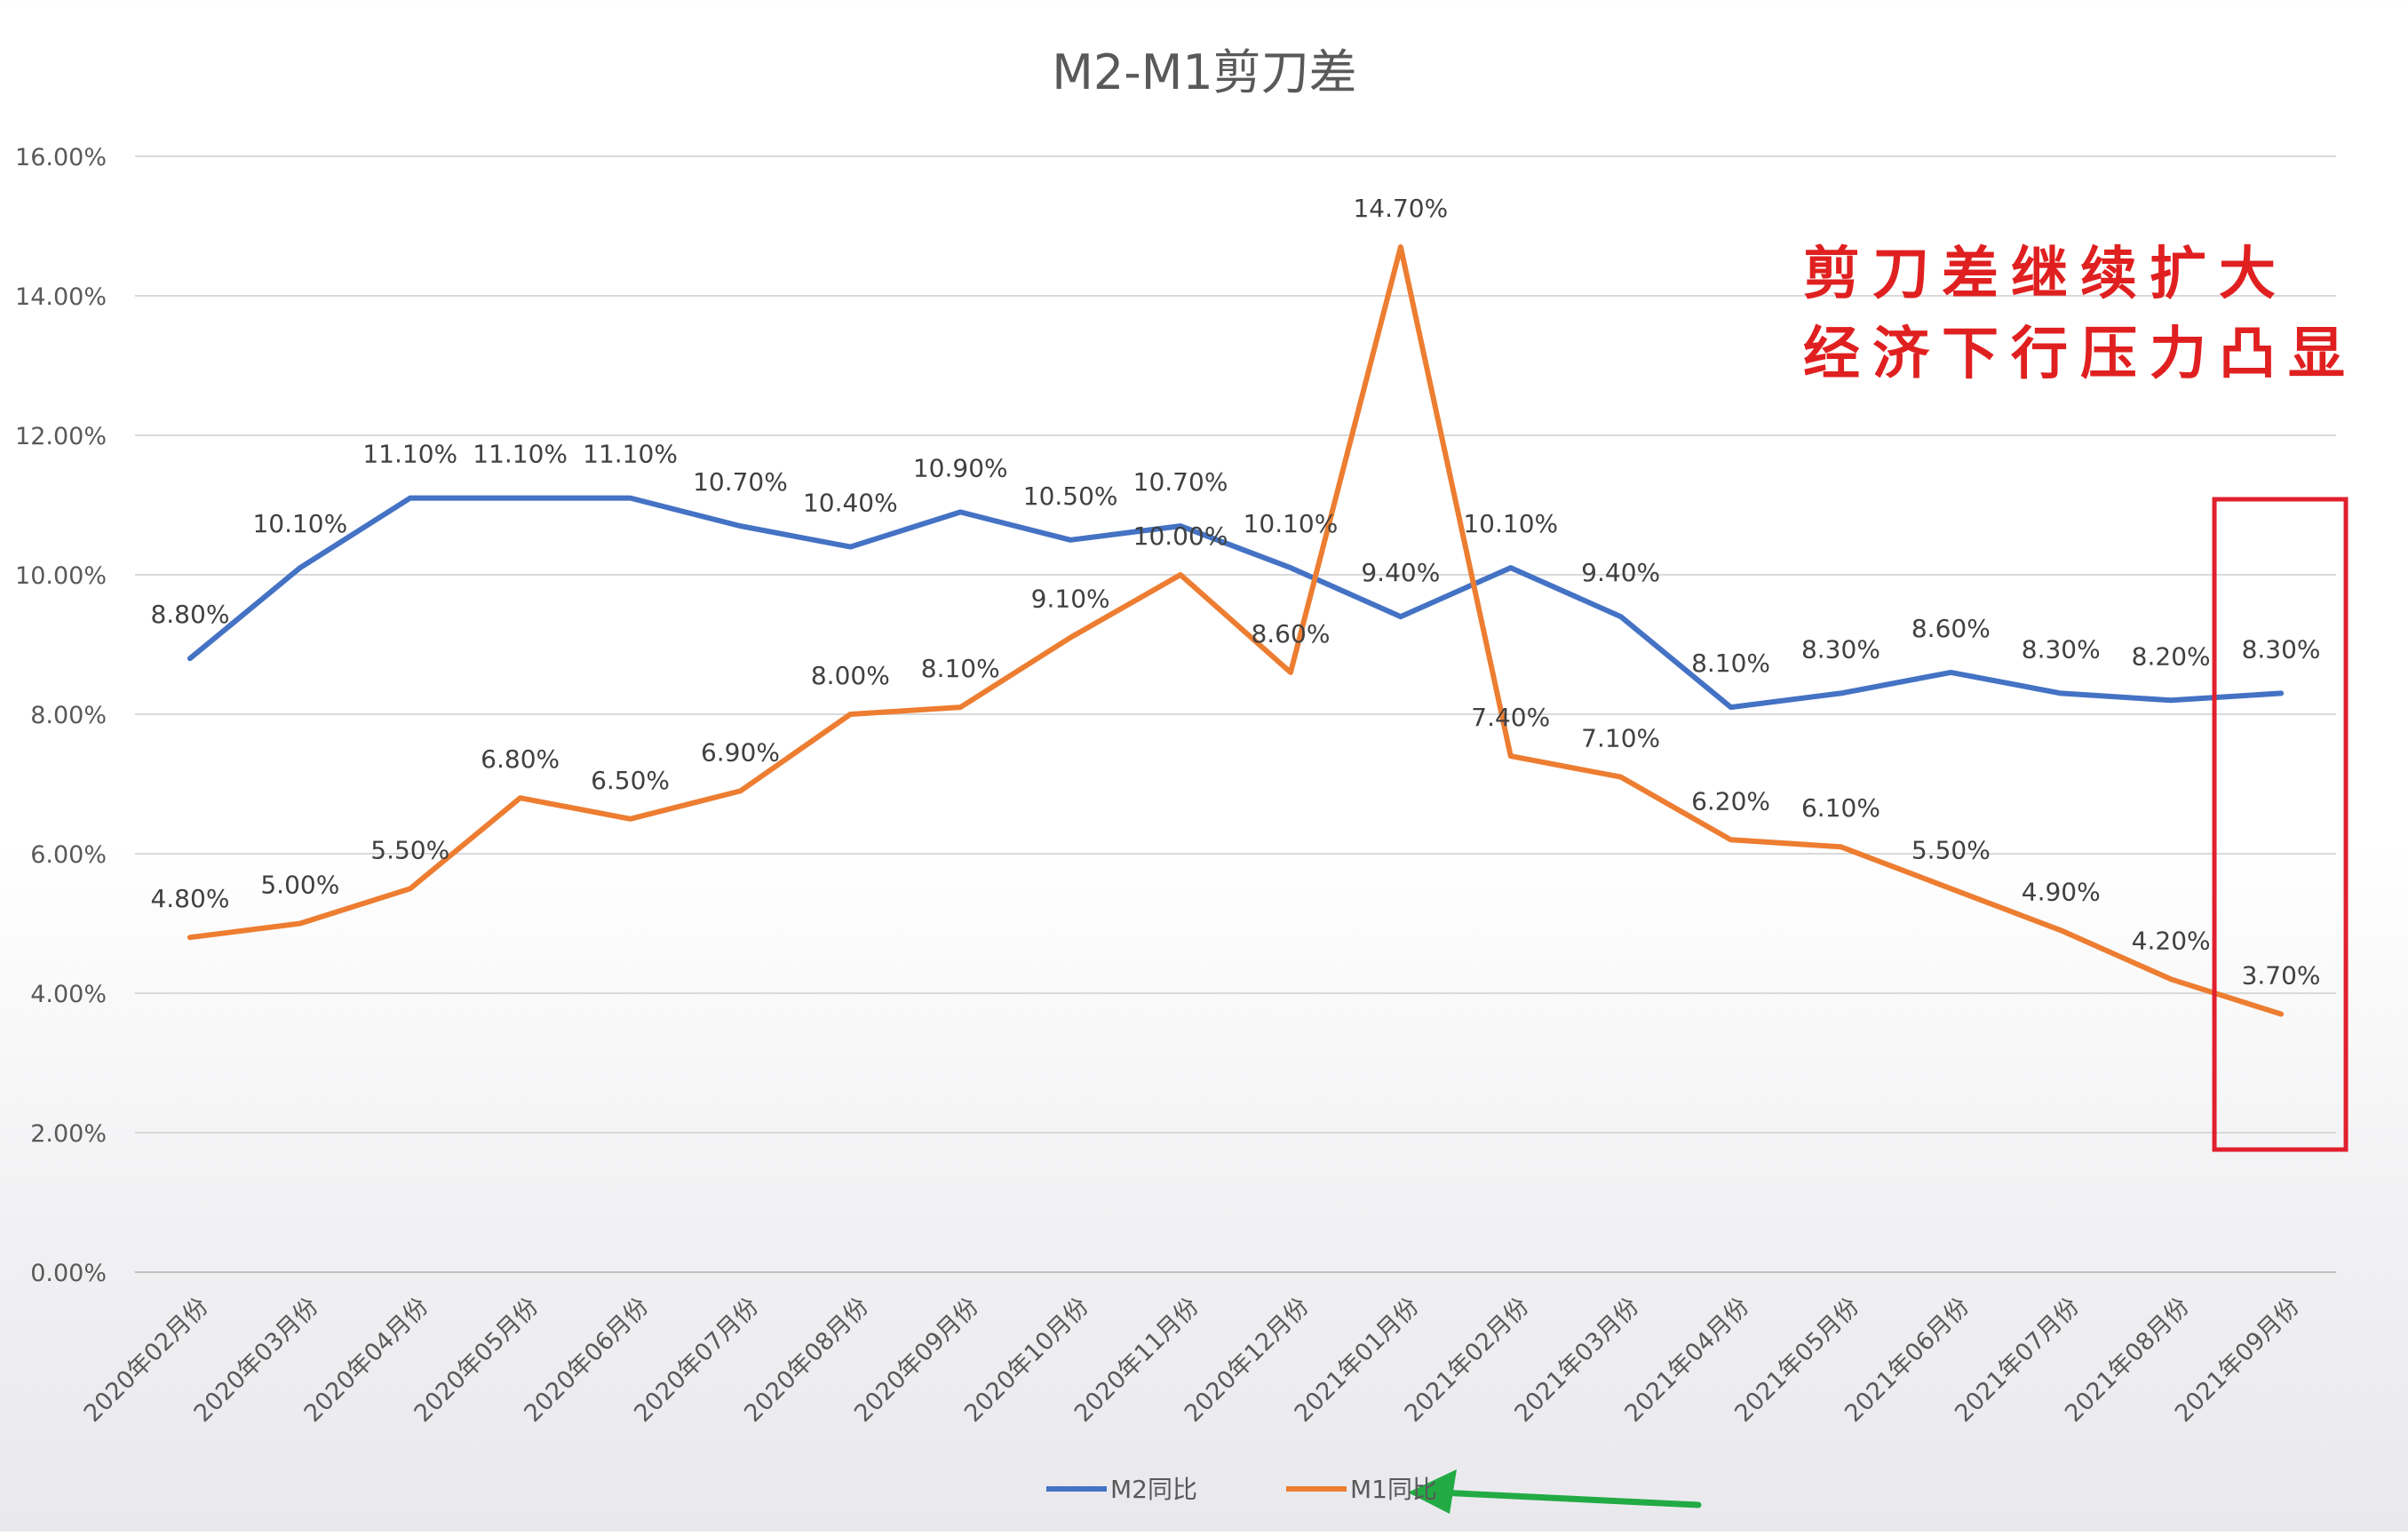 The height and width of the screenshot is (1536, 2408). I want to click on m2-data-label: 8.10%, so click(1731, 663).